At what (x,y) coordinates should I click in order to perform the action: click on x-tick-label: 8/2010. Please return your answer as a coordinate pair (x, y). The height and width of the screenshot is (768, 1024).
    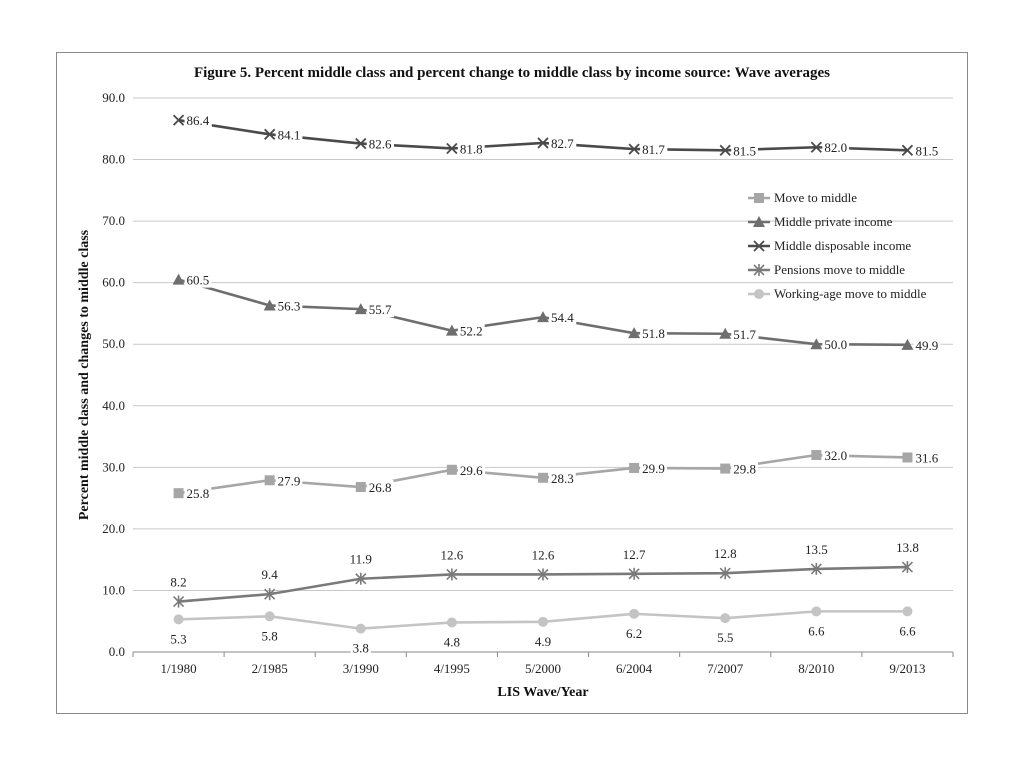
    Looking at the image, I should click on (816, 668).